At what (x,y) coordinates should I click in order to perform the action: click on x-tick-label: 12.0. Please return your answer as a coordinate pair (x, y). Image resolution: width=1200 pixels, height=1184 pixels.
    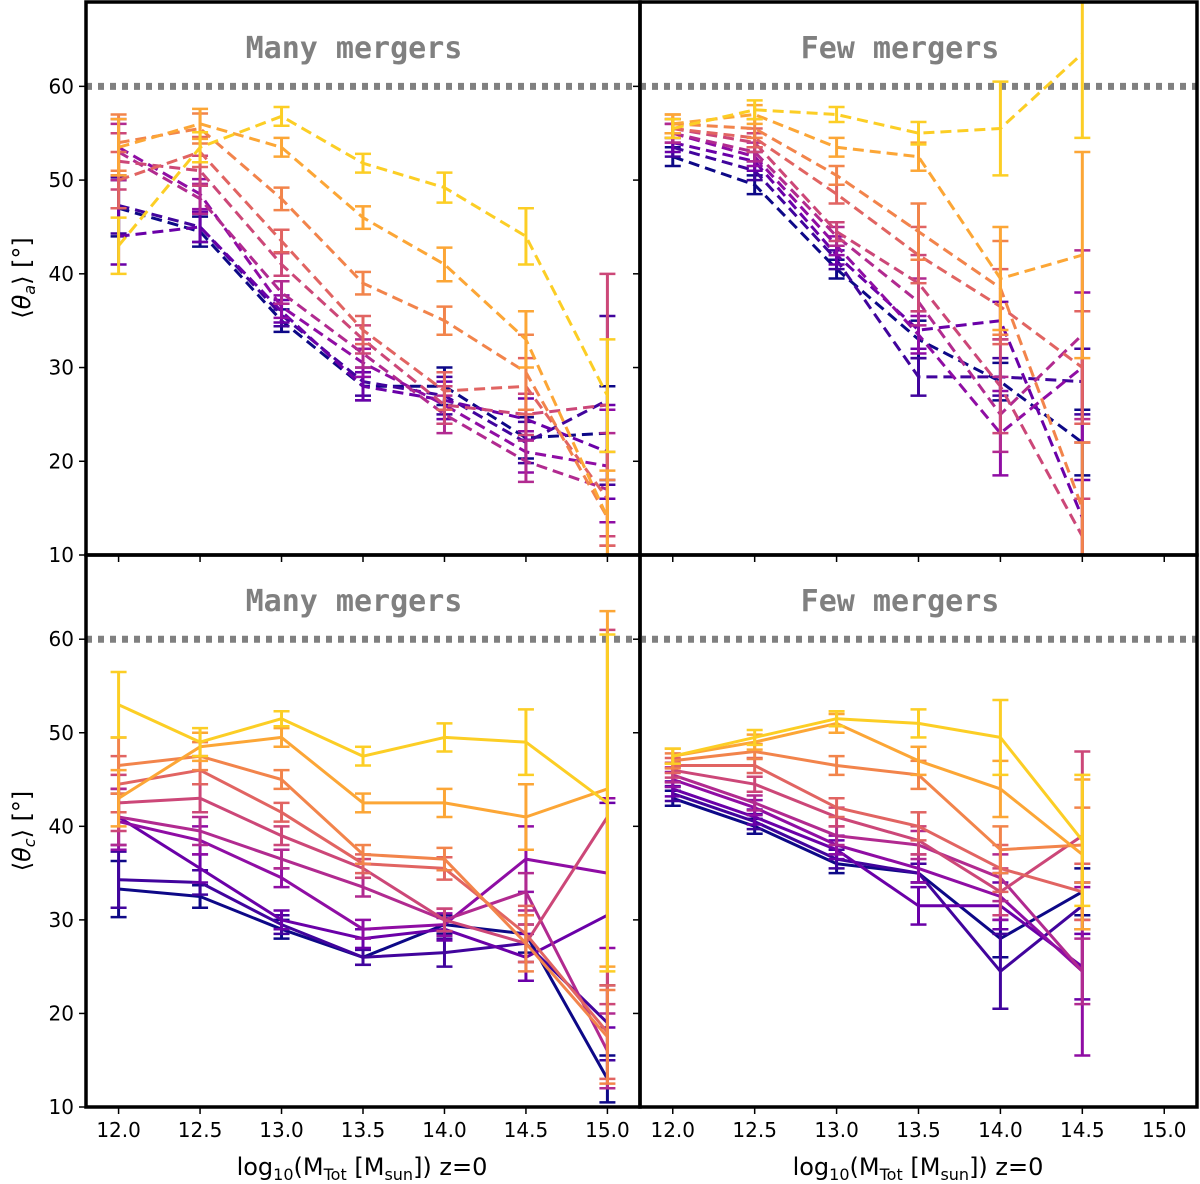
    Looking at the image, I should click on (672, 1130).